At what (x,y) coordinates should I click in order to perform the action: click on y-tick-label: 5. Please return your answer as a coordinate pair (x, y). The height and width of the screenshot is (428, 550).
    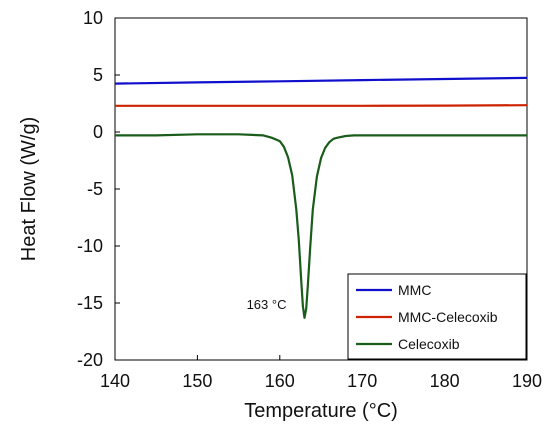
    Looking at the image, I should click on (98, 75).